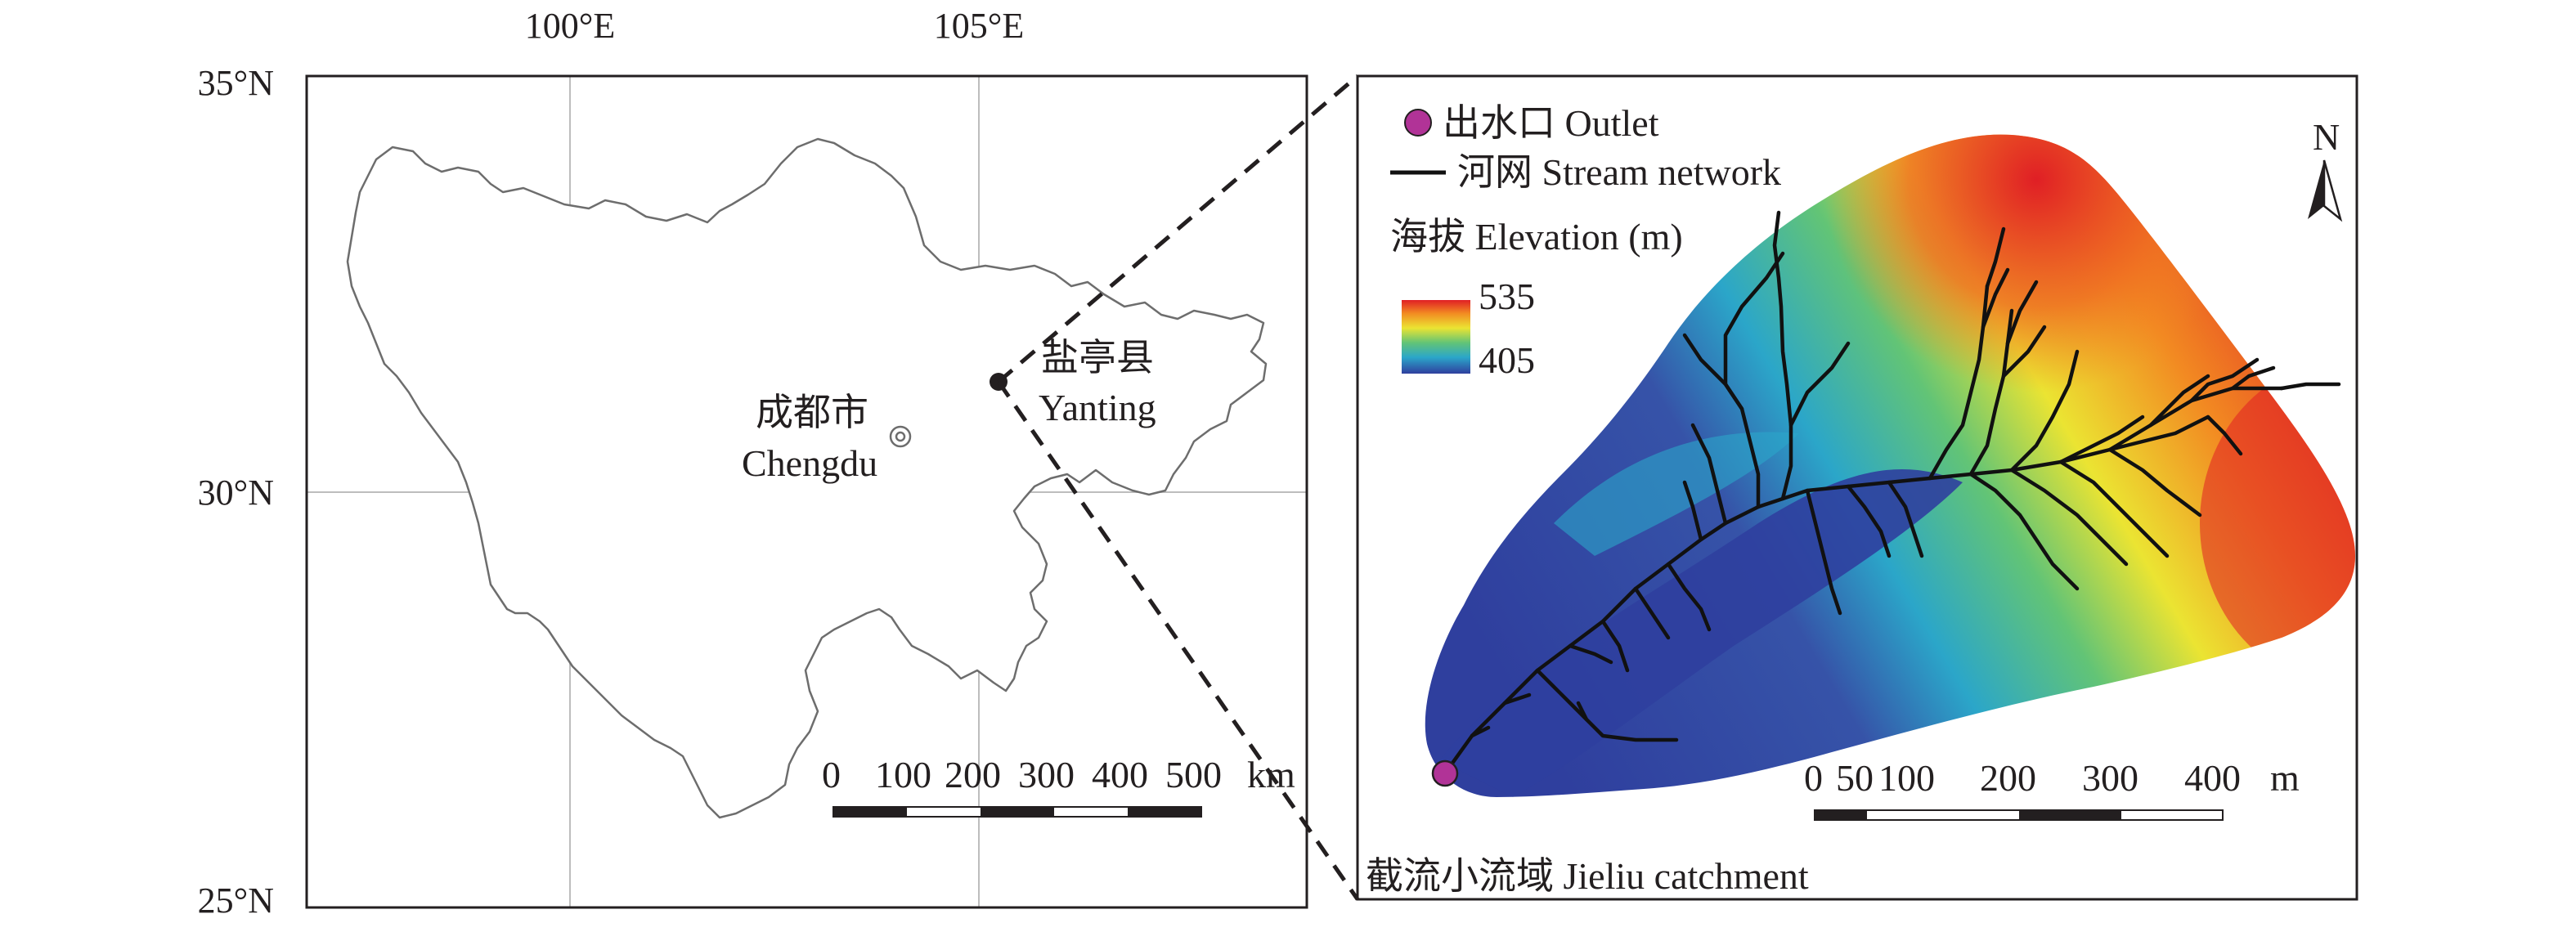 This screenshot has height=932, width=2576. What do you see at coordinates (1178, 640) in the screenshot?
I see `connector-line-bottom` at bounding box center [1178, 640].